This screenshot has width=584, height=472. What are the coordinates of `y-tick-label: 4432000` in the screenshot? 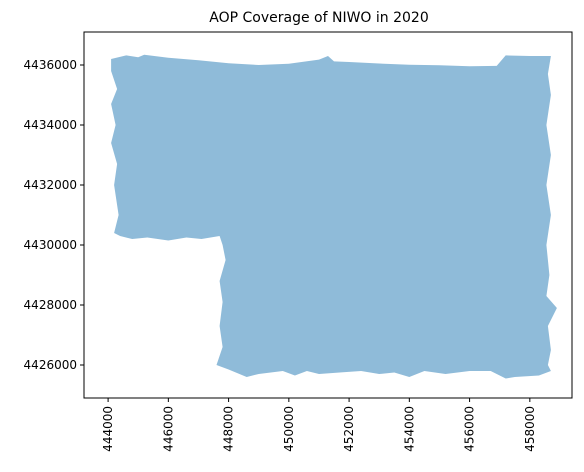 It's located at (50, 185).